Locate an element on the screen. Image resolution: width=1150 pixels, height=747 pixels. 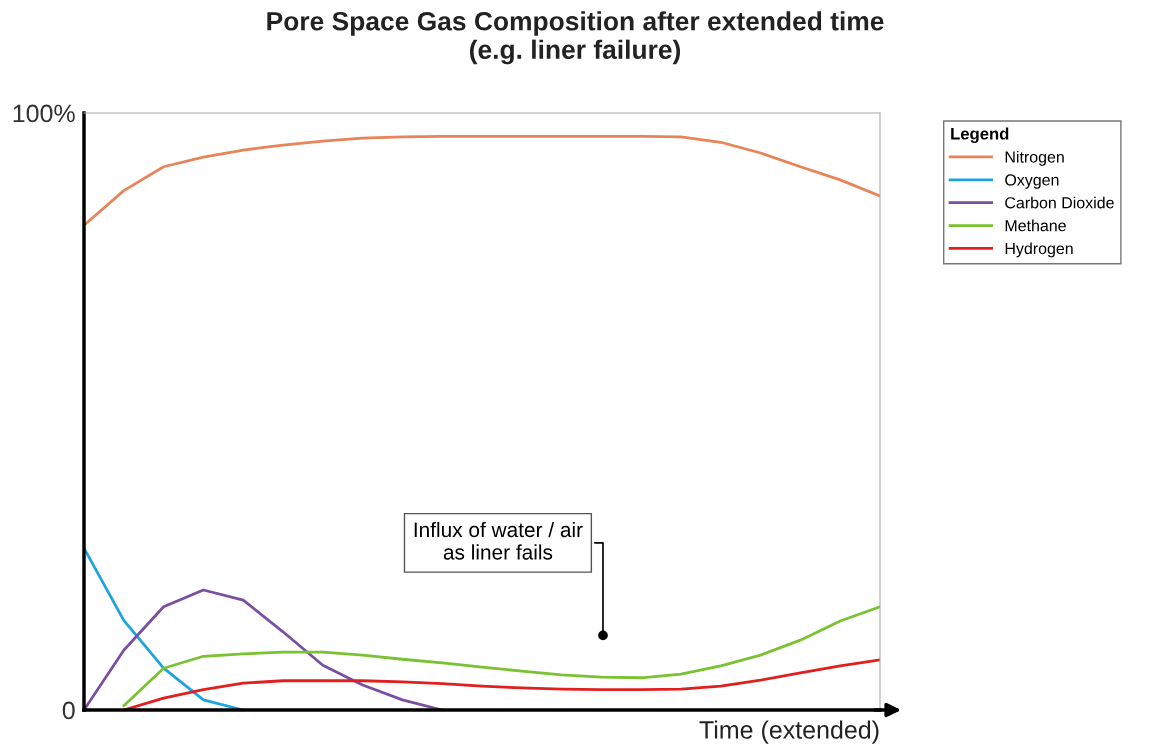
chart-title: Pore Space Gas Composition after extended time (e.g. liner failure) is located at coordinates (575, 38).